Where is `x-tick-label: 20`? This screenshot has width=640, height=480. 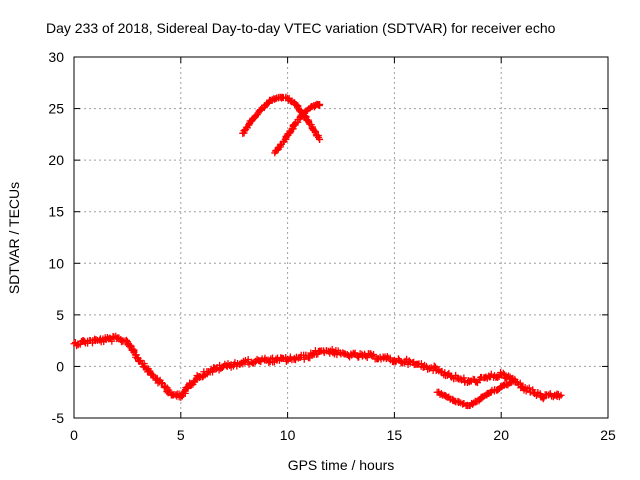 x-tick-label: 20 is located at coordinates (501, 435).